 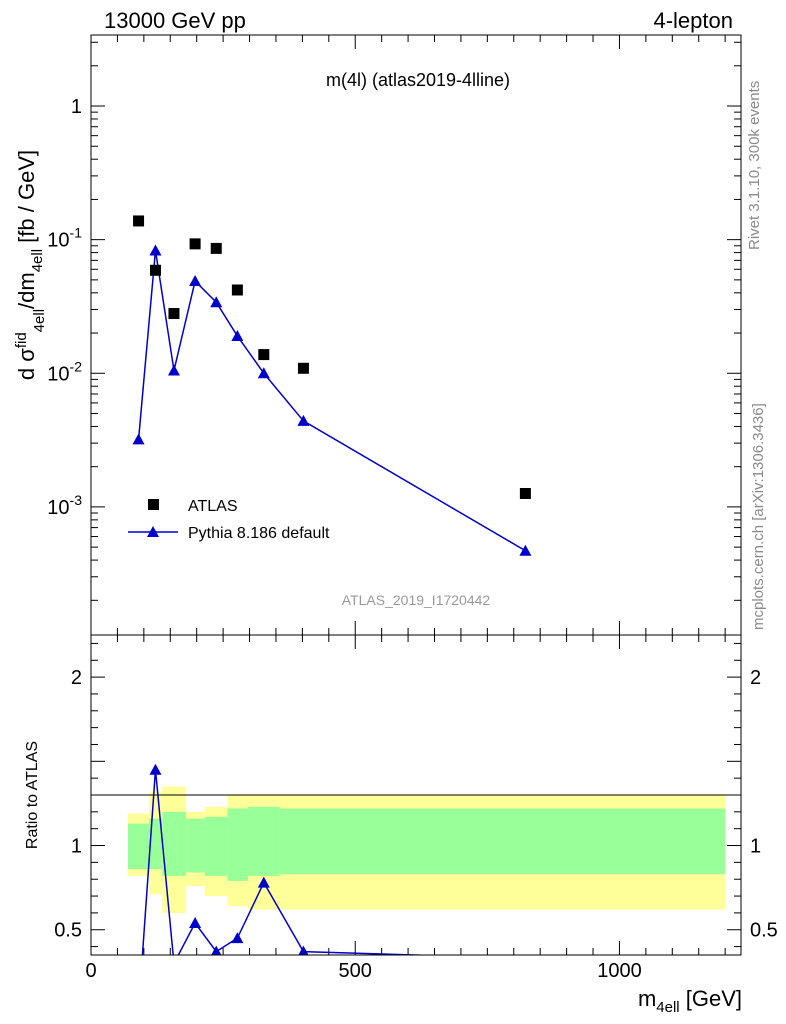 What do you see at coordinates (755, 847) in the screenshot?
I see `ratio-y-tick-label-right: 1` at bounding box center [755, 847].